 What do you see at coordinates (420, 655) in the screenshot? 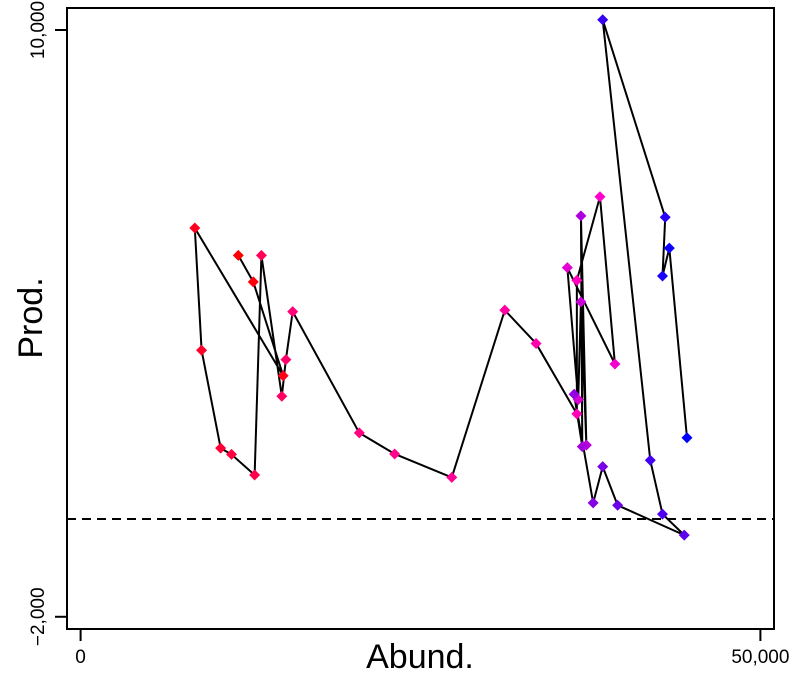
I see `x-axis-title: Abund.` at bounding box center [420, 655].